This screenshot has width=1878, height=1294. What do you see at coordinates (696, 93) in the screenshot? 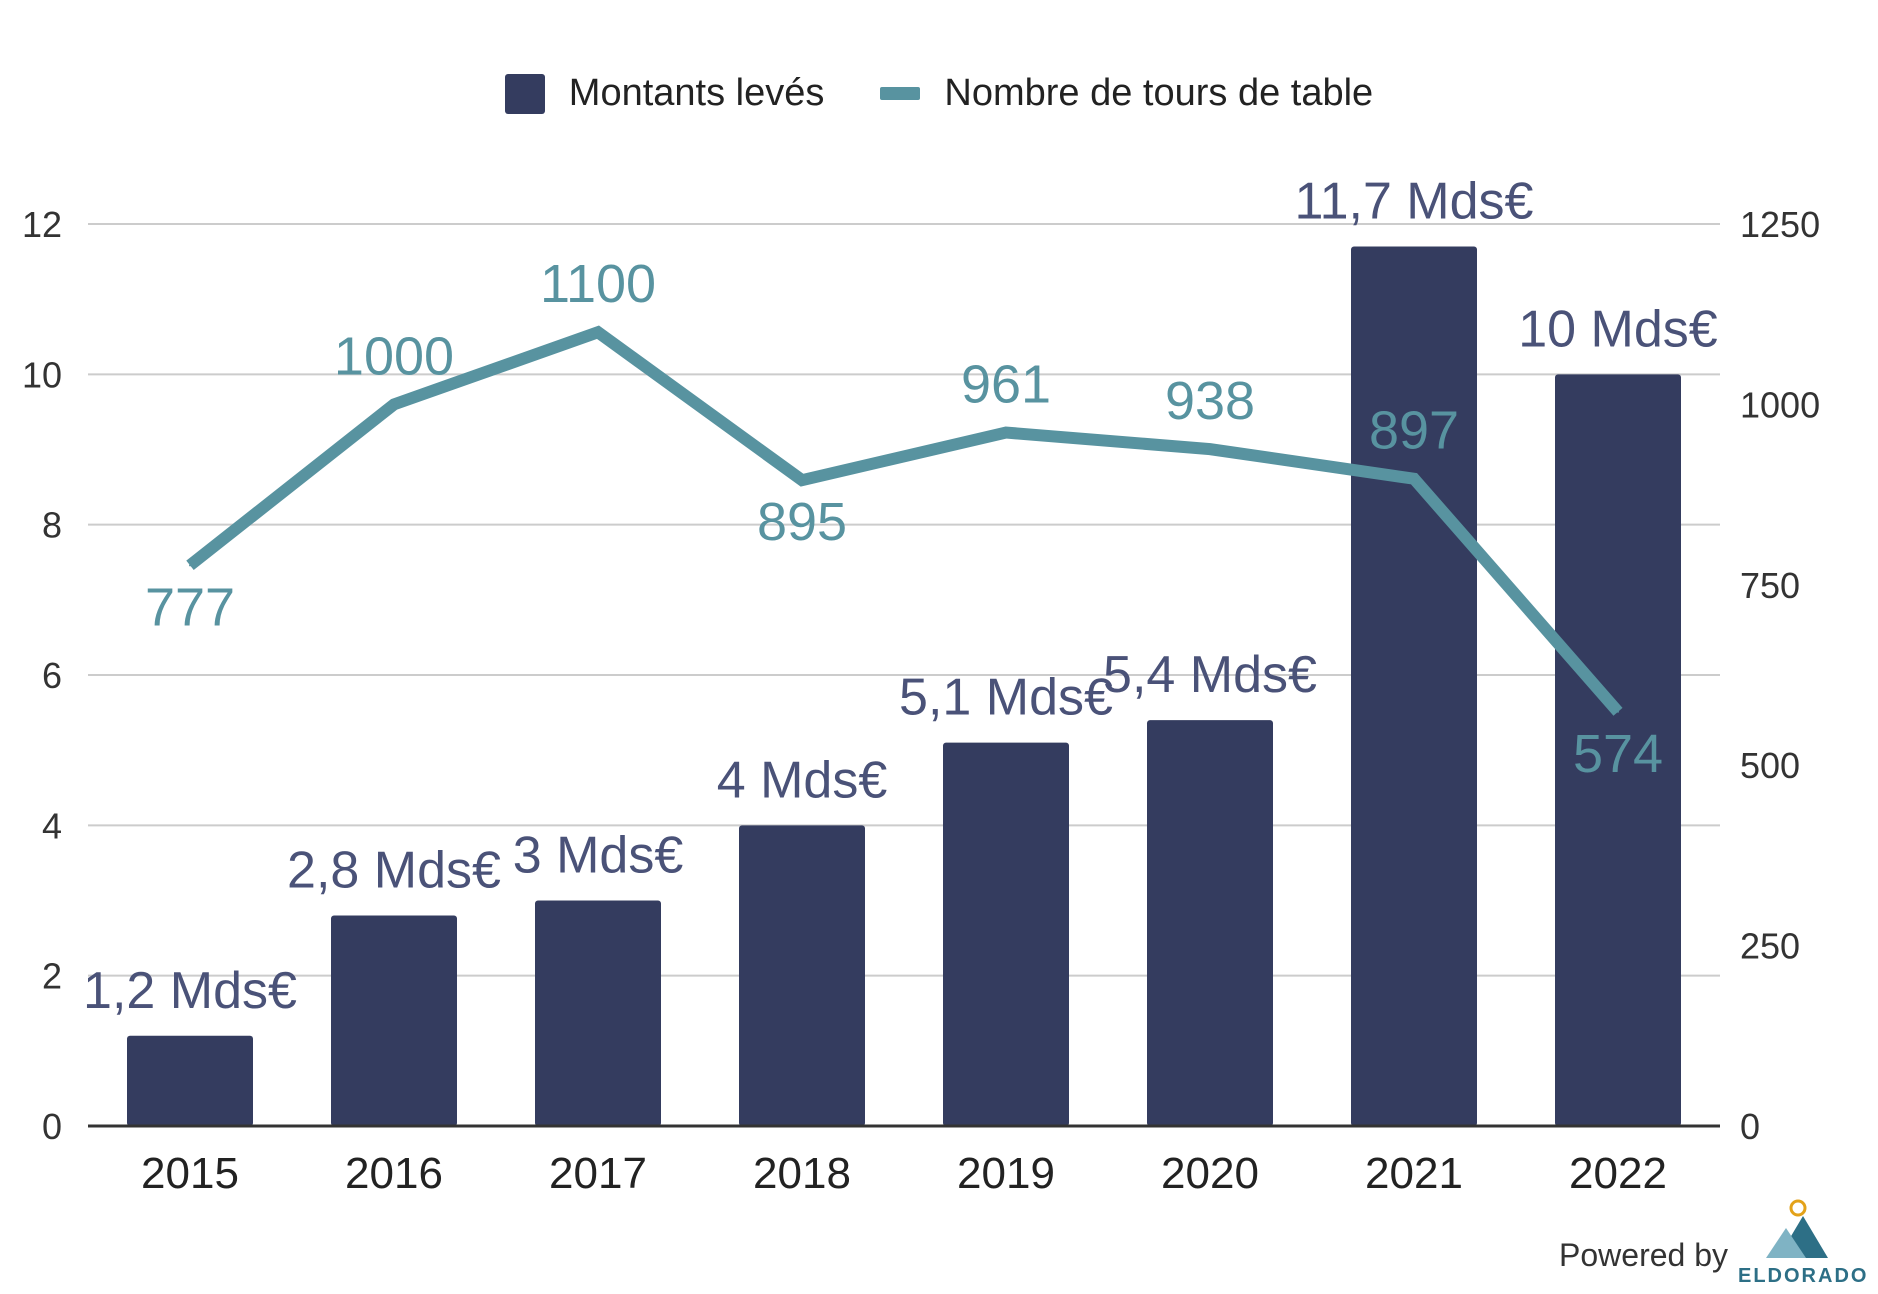
I see `legend-label-bar: Montants levés` at bounding box center [696, 93].